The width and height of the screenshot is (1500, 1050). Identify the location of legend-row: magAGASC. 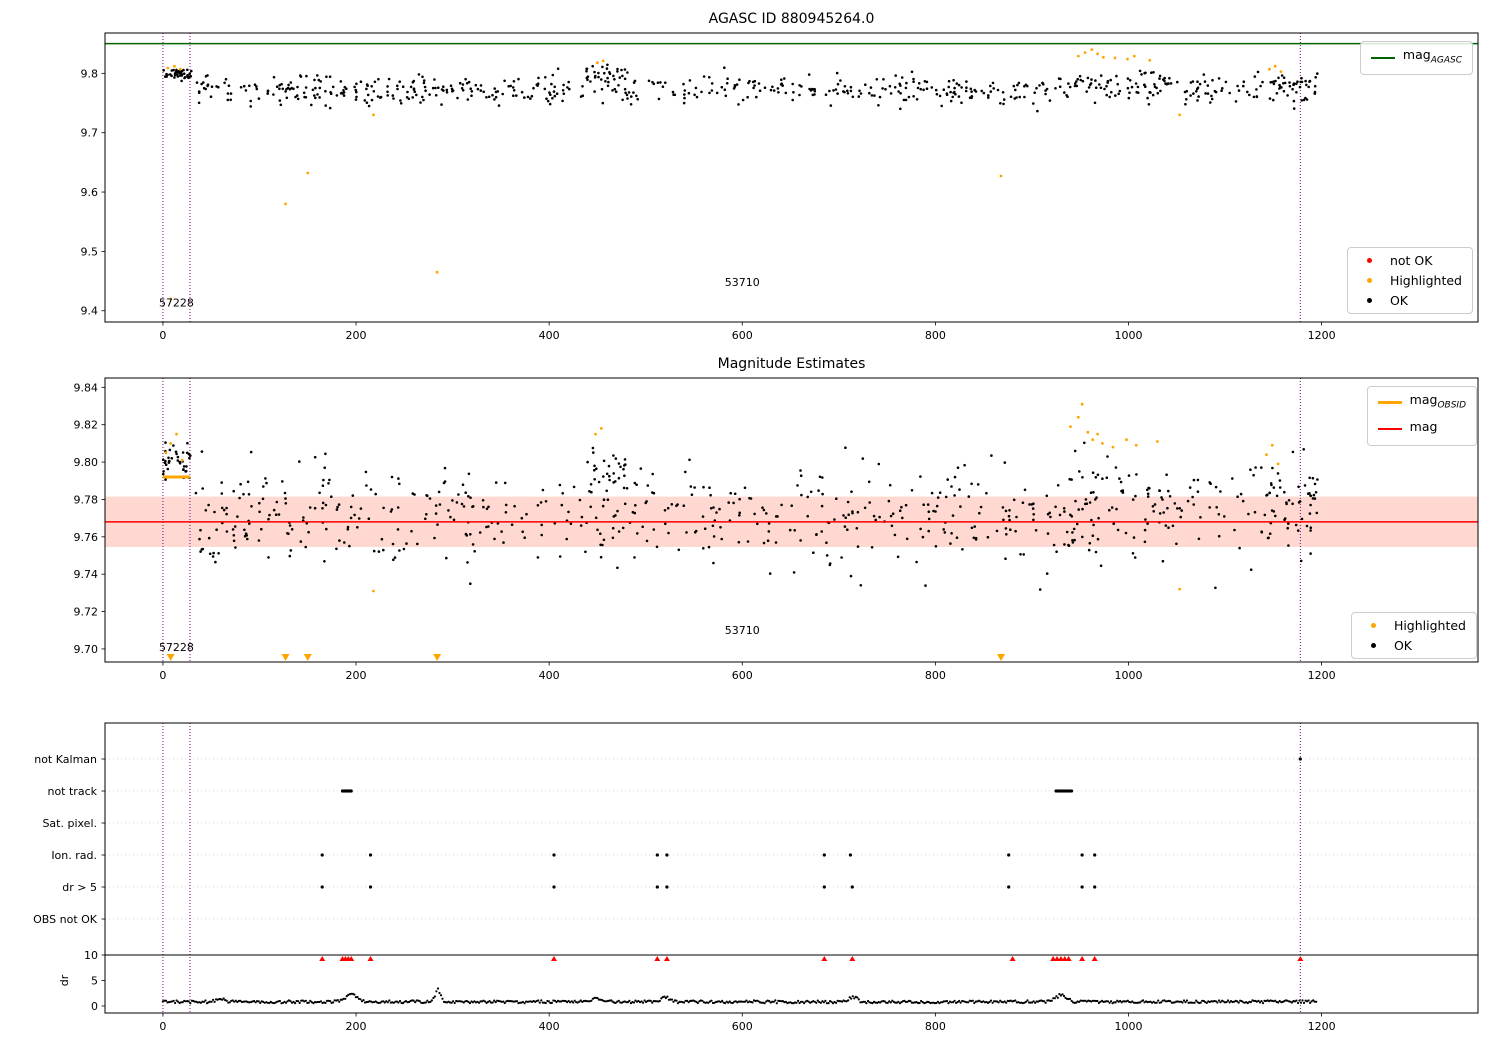
(1416, 58).